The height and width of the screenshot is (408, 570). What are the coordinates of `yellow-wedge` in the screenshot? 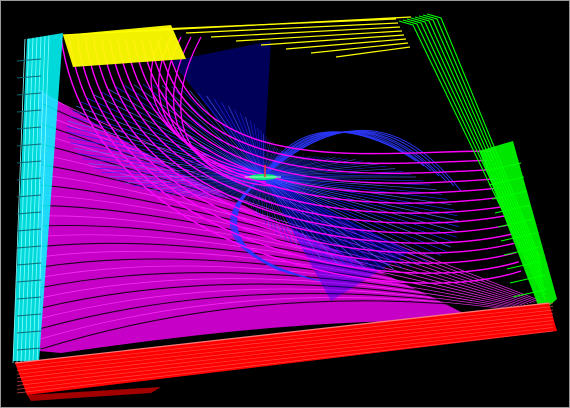 It's located at (124, 46).